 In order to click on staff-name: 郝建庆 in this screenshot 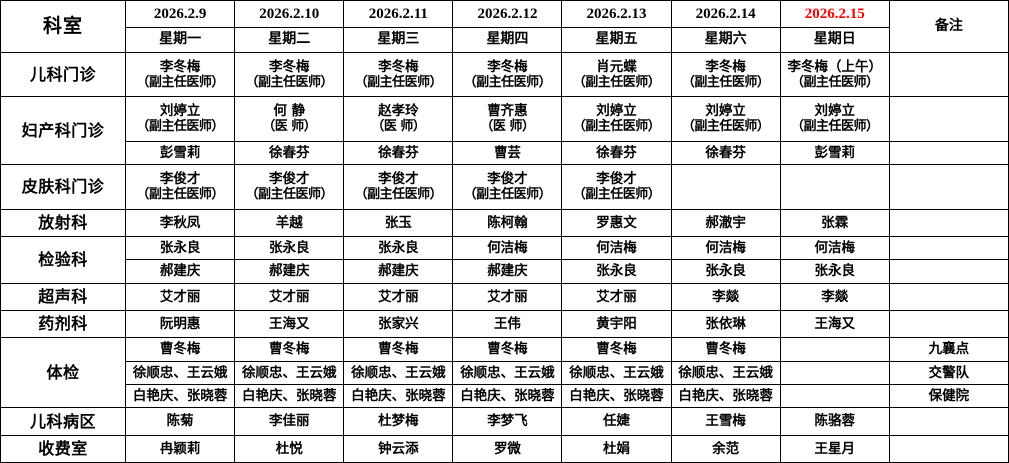, I will do `click(180, 271)`.